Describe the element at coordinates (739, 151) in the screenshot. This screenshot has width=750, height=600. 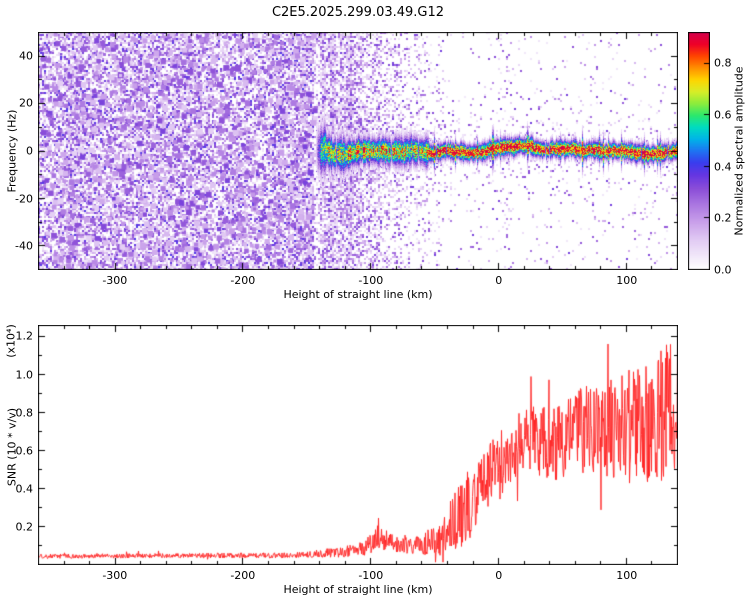
I see `colorbar-label: Normalized spectral amplitude` at that location.